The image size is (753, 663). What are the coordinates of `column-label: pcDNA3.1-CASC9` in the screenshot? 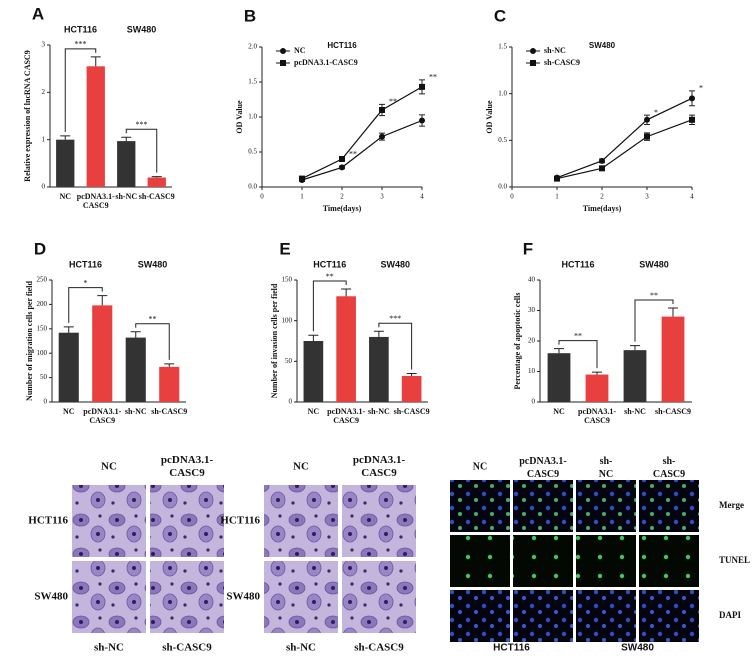 It's located at (379, 466).